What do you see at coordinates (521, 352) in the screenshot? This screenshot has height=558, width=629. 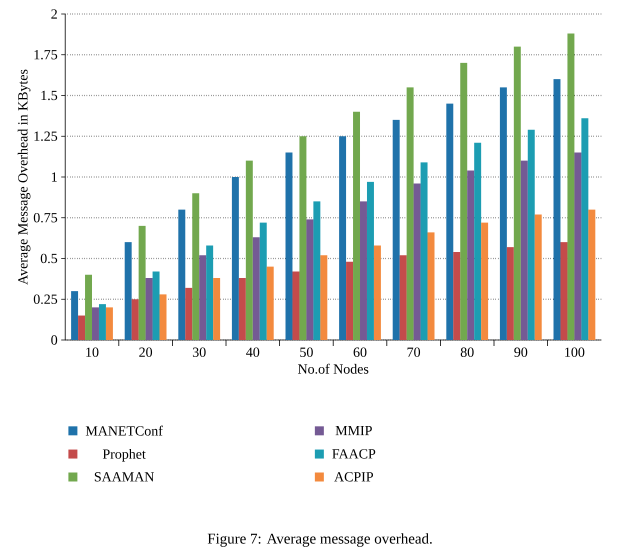 I see `x-tick-label: 90` at bounding box center [521, 352].